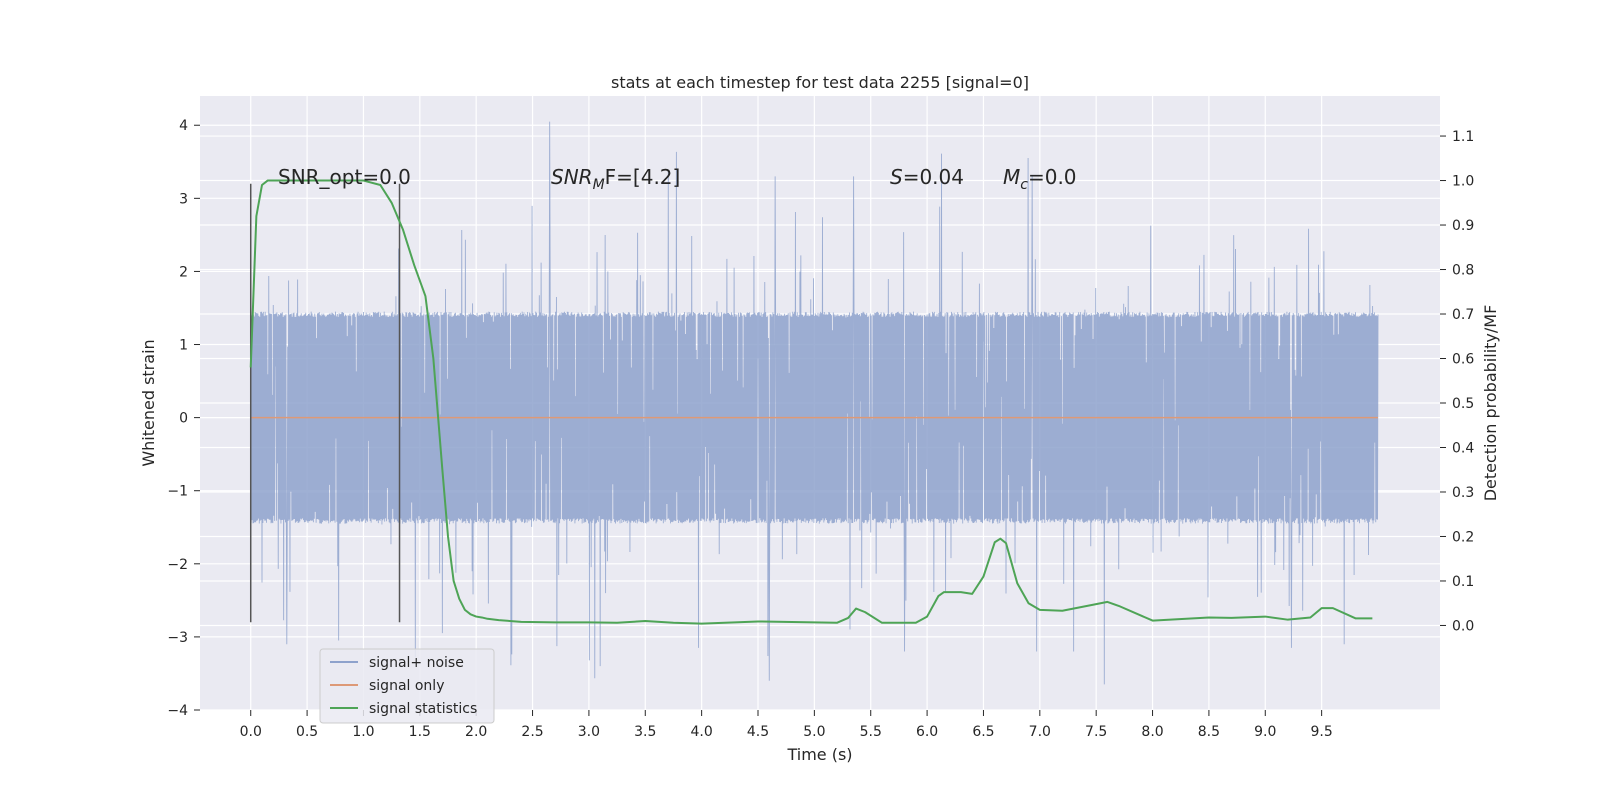  Describe the element at coordinates (896, 177) in the screenshot. I see `annotation-s-label: S` at that location.